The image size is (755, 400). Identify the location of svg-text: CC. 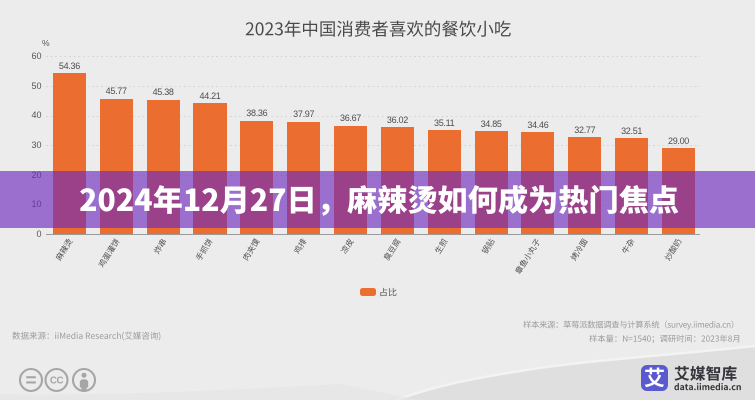
(57, 380).